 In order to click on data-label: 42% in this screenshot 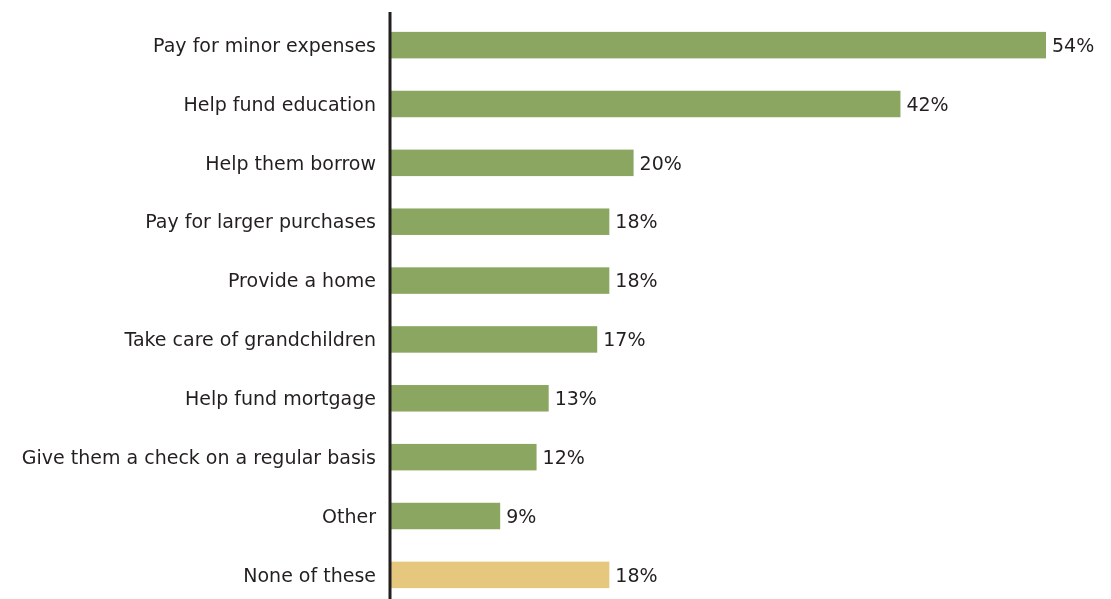, I will do `click(927, 103)`.